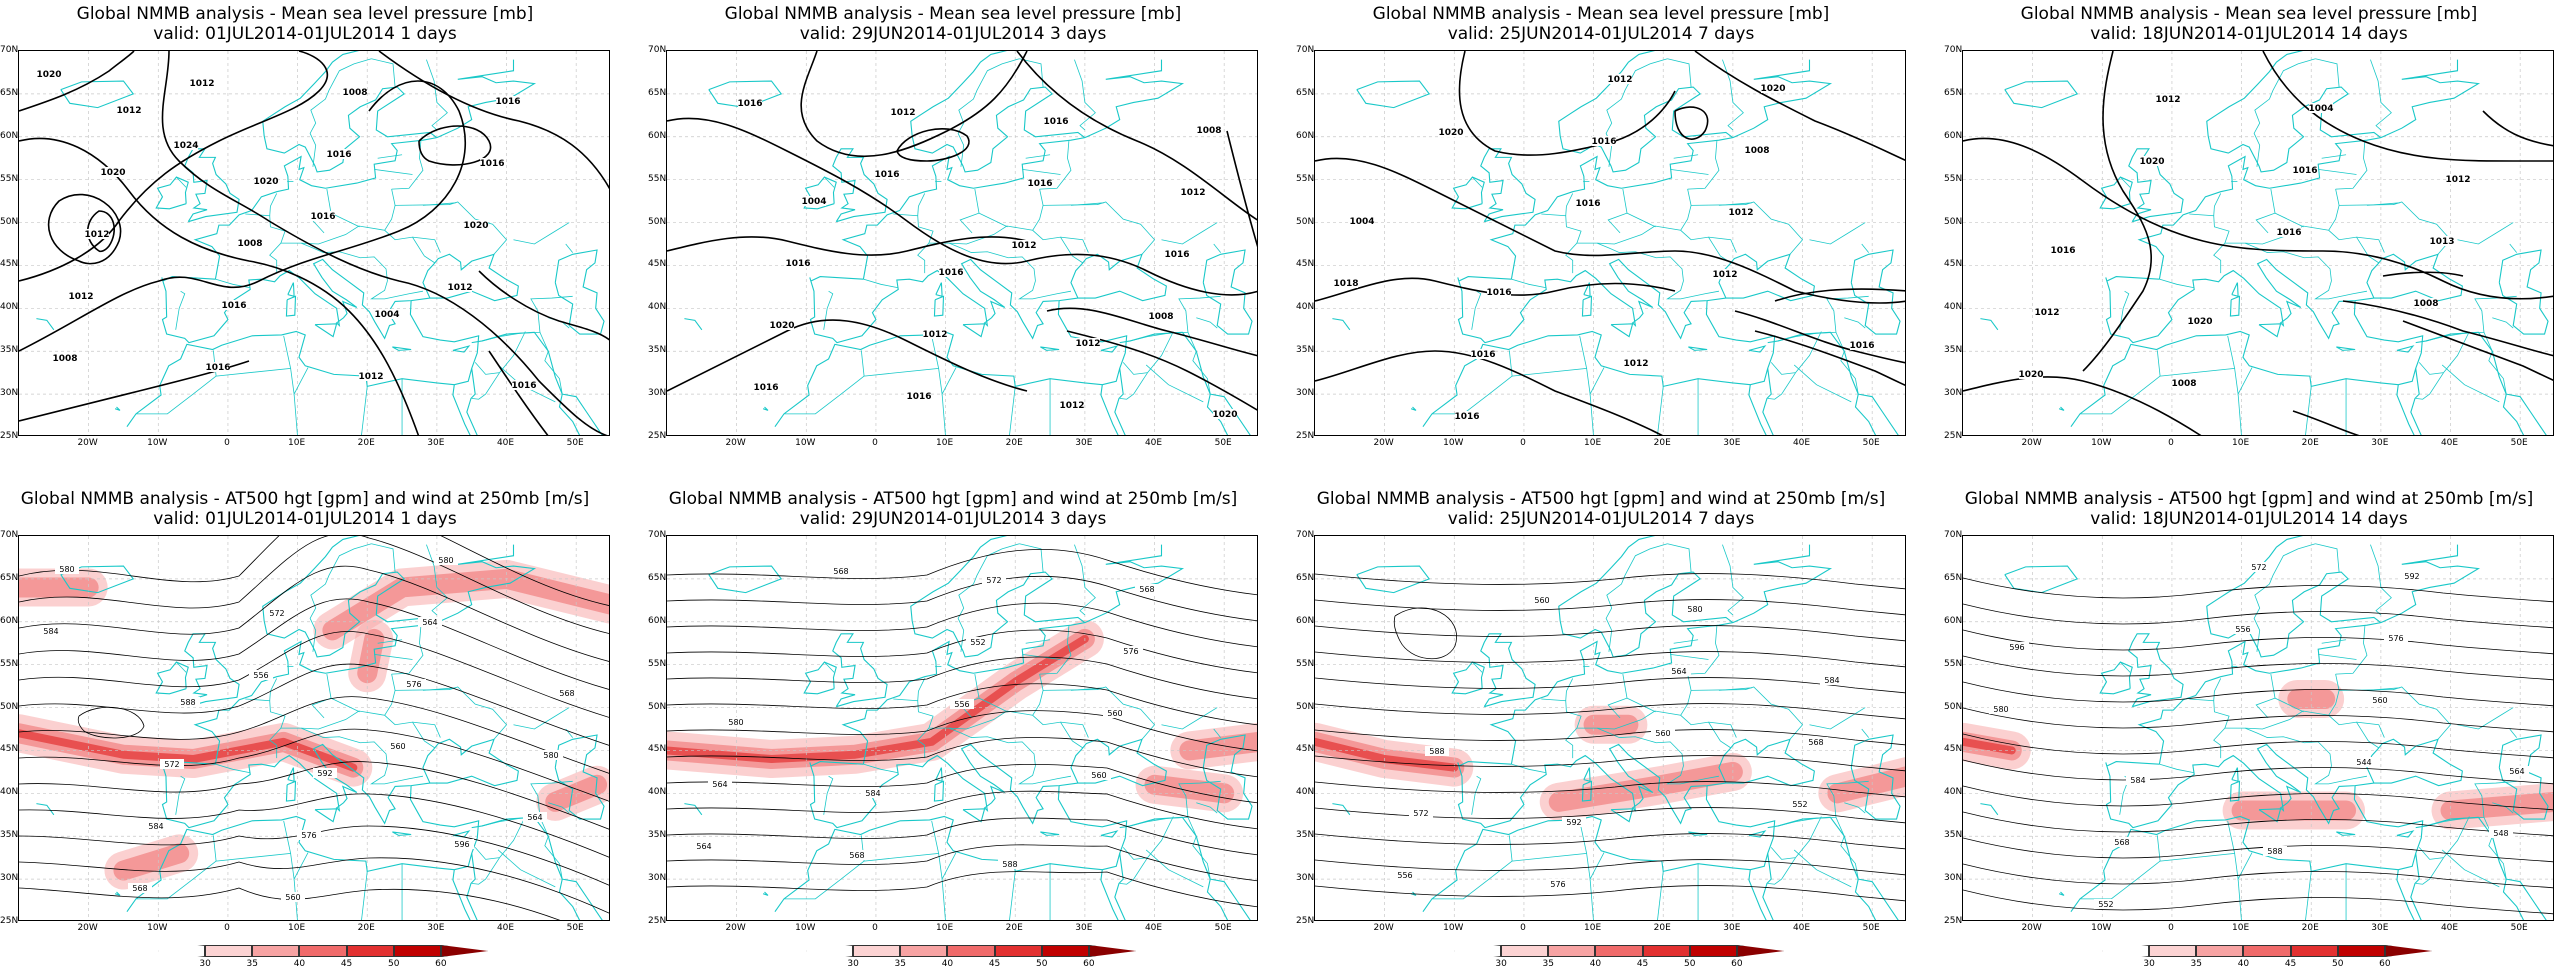  I want to click on coastlines, so click(968, 243).